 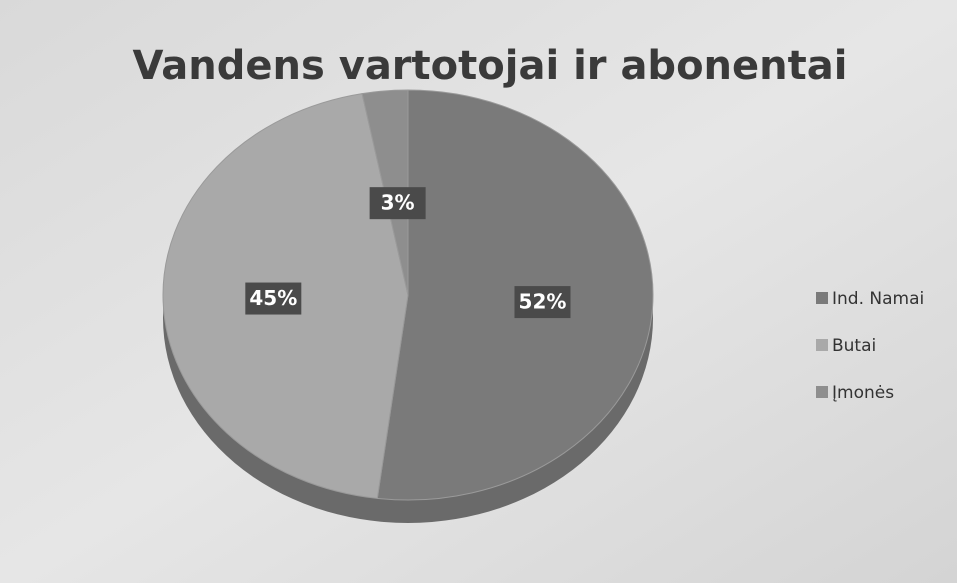 What do you see at coordinates (854, 346) in the screenshot?
I see `legend-label: Butai` at bounding box center [854, 346].